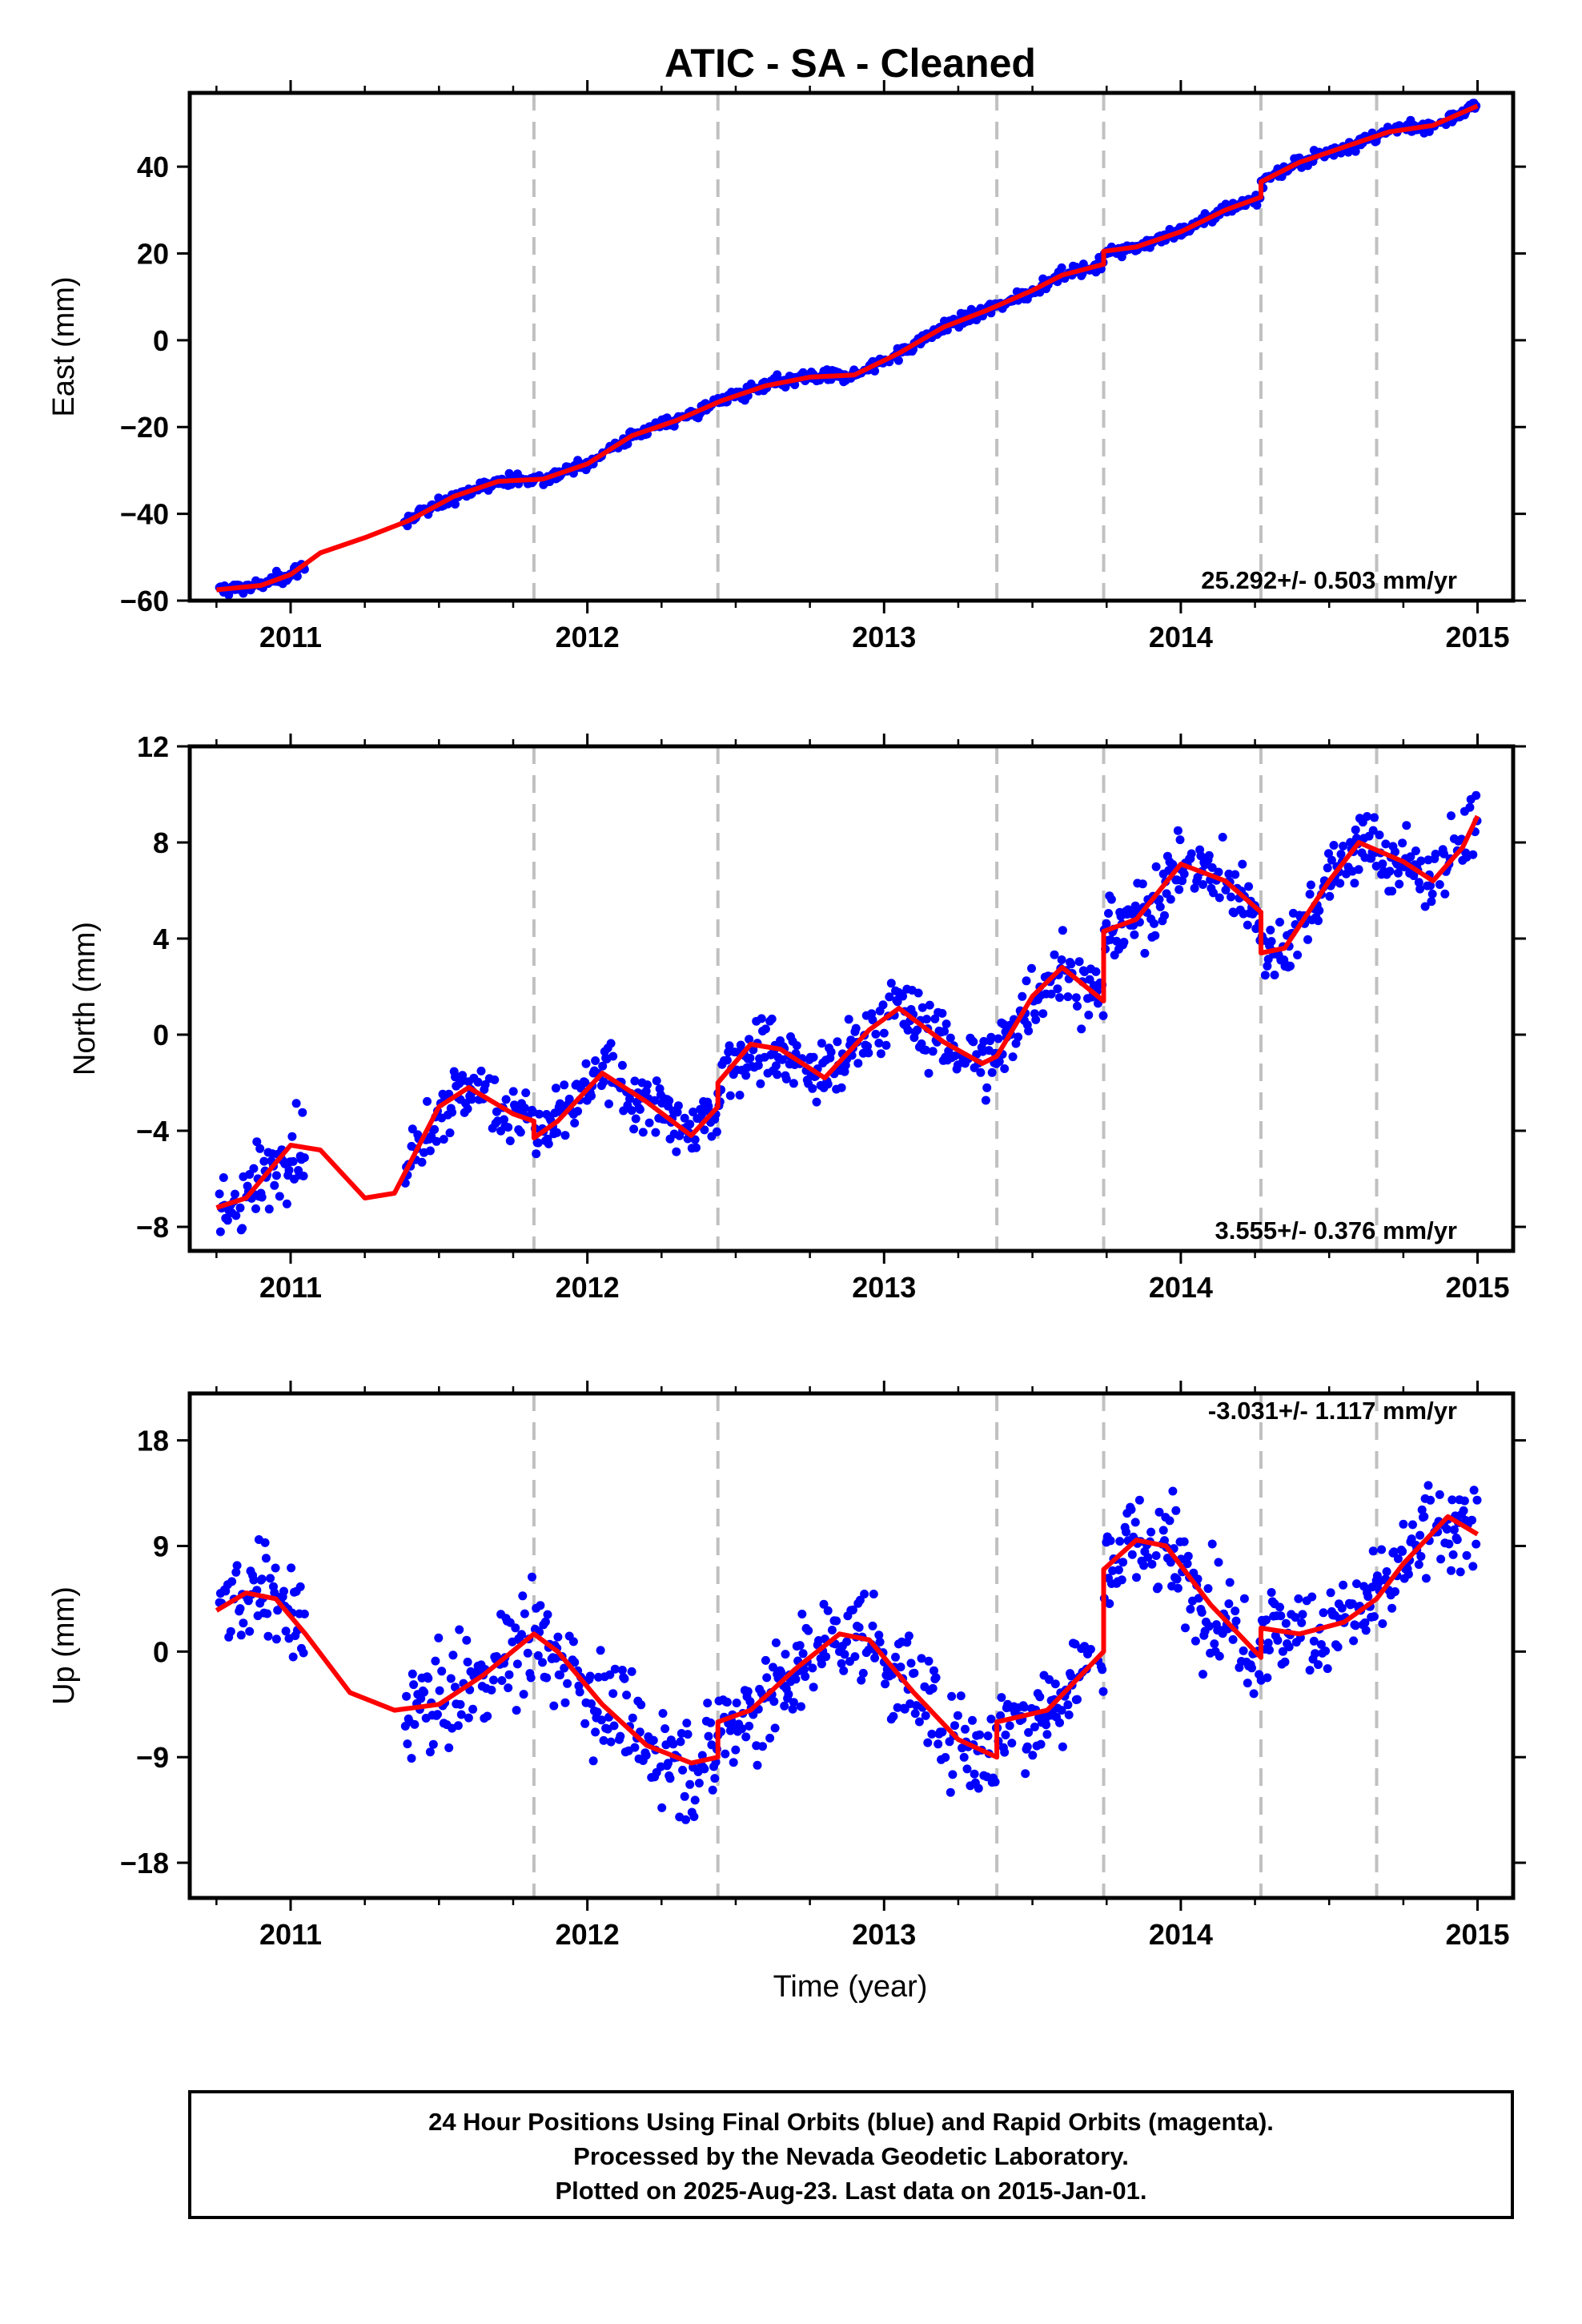 This screenshot has height=2324, width=1582. I want to click on y-tick-label: 40, so click(153, 167).